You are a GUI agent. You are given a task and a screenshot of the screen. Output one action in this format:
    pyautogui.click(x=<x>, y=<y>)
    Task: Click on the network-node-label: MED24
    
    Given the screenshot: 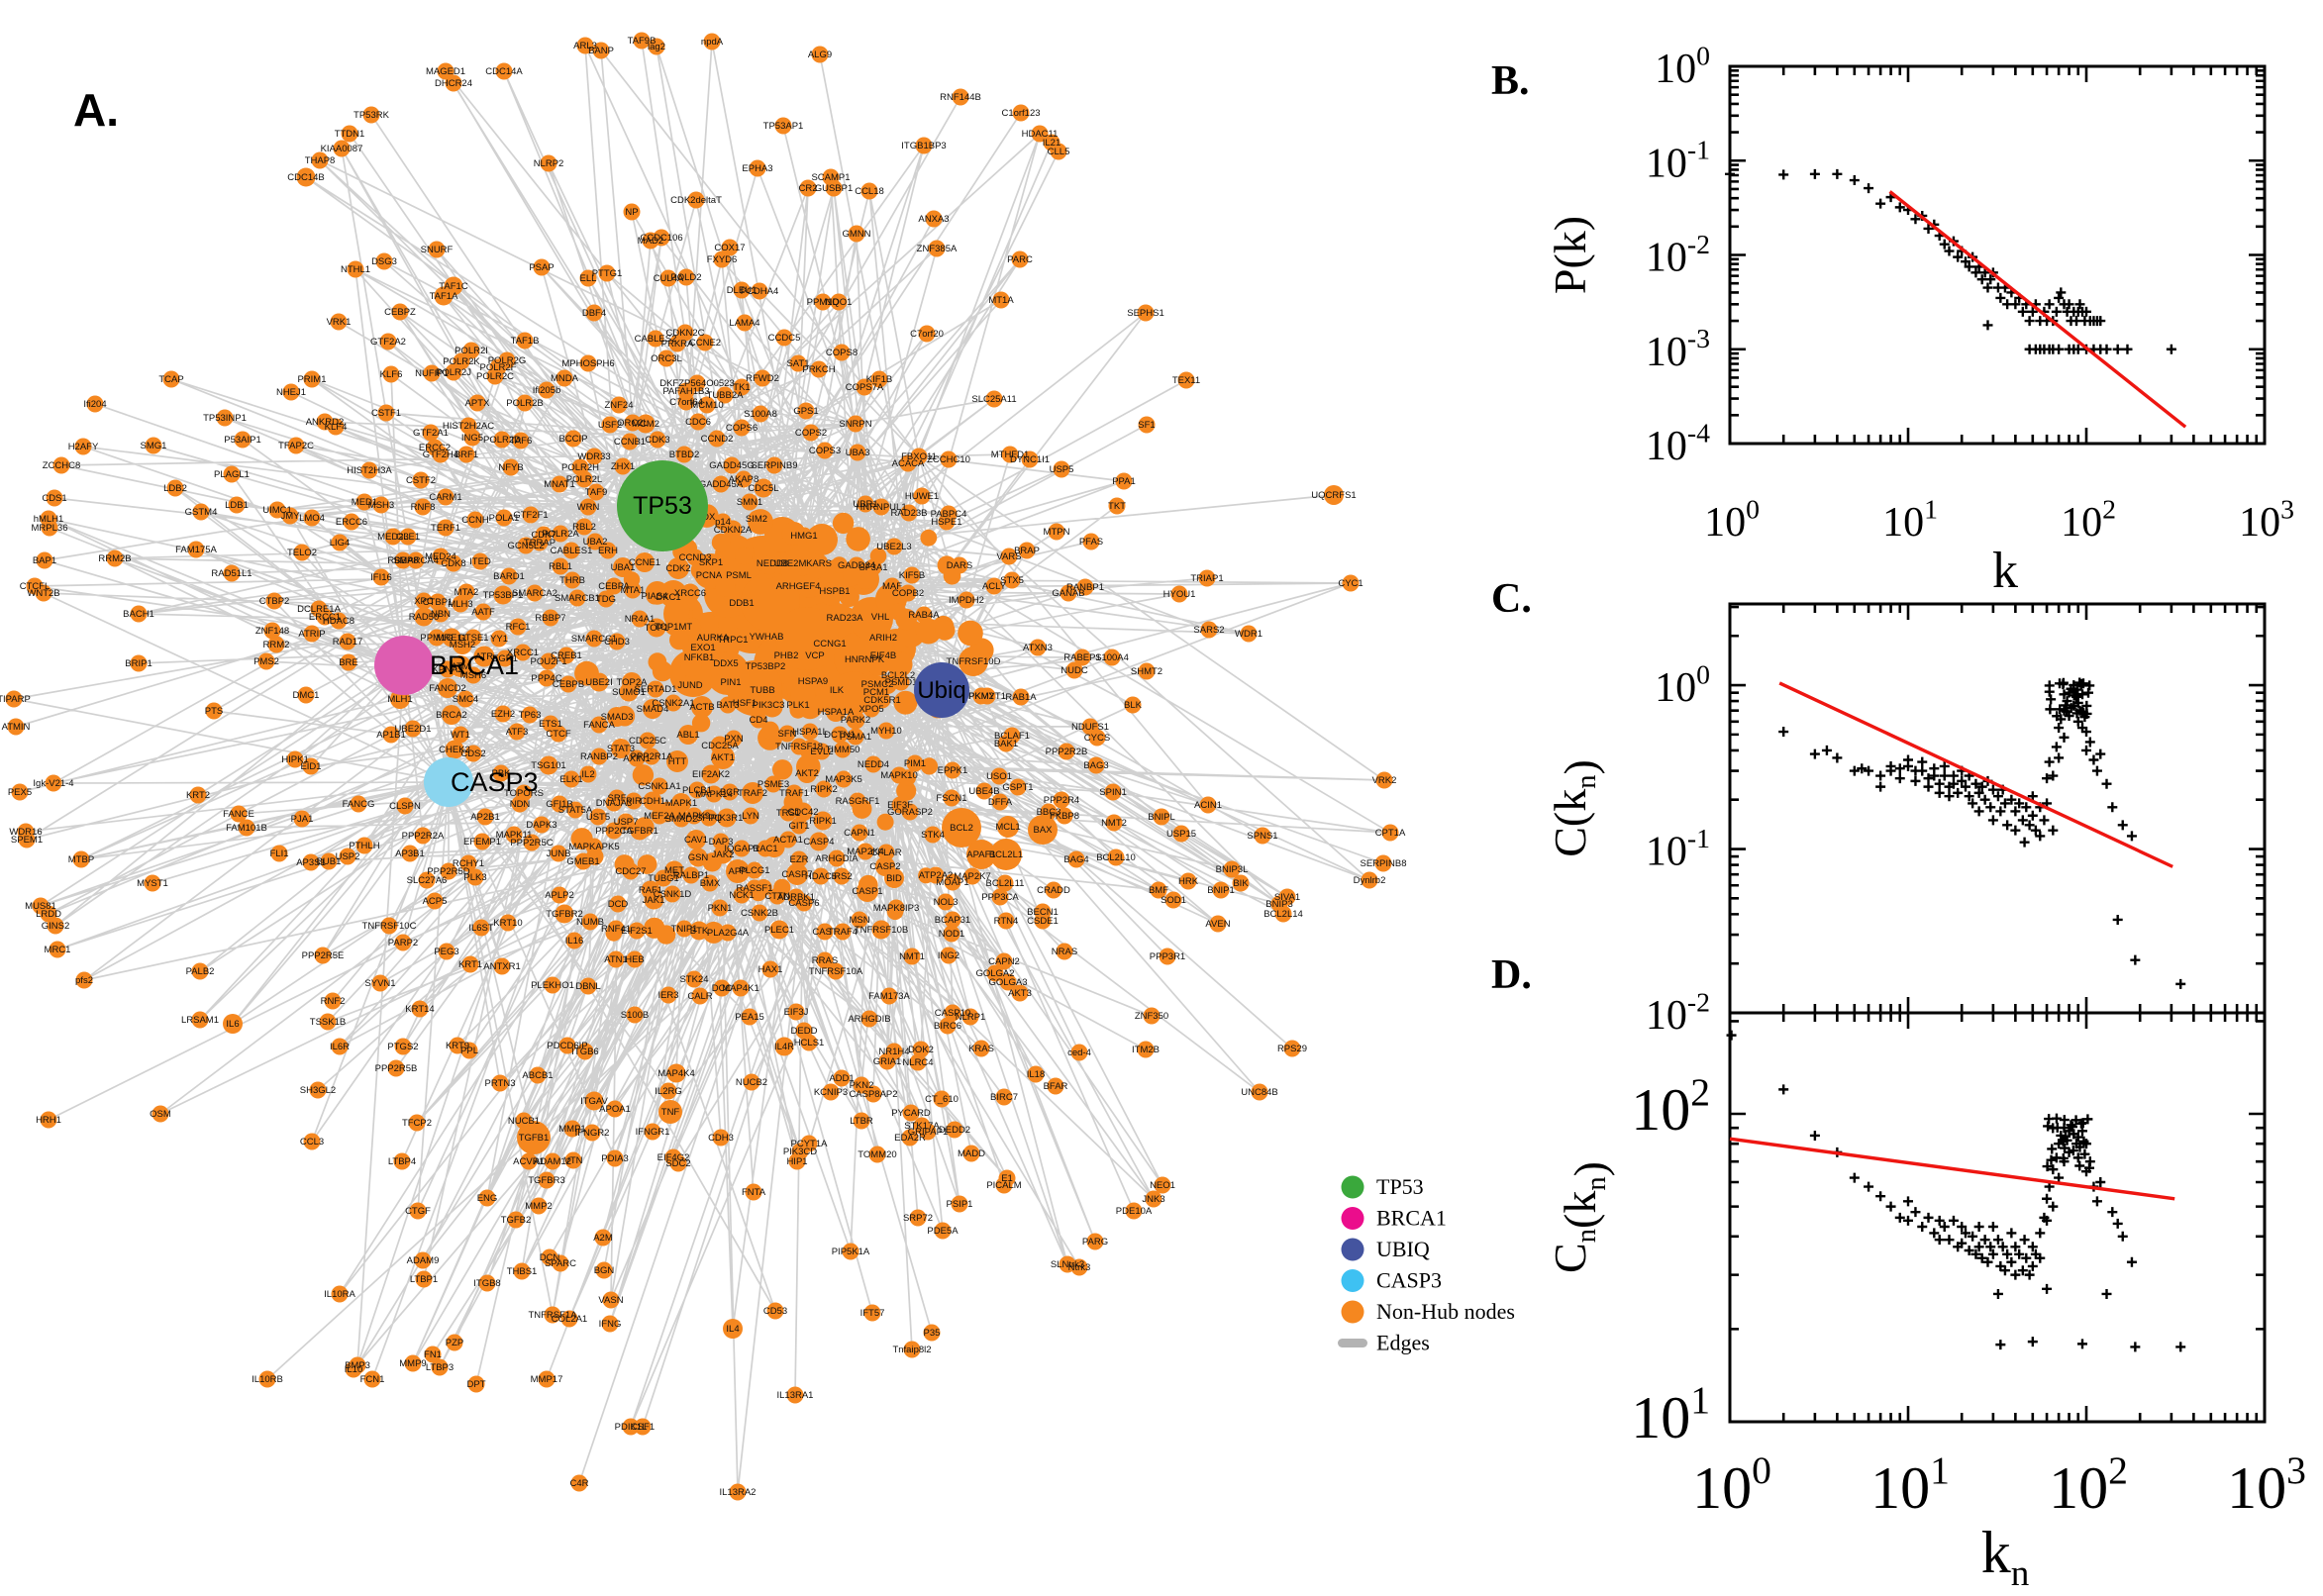 What is the action you would take?
    pyautogui.click(x=440, y=556)
    